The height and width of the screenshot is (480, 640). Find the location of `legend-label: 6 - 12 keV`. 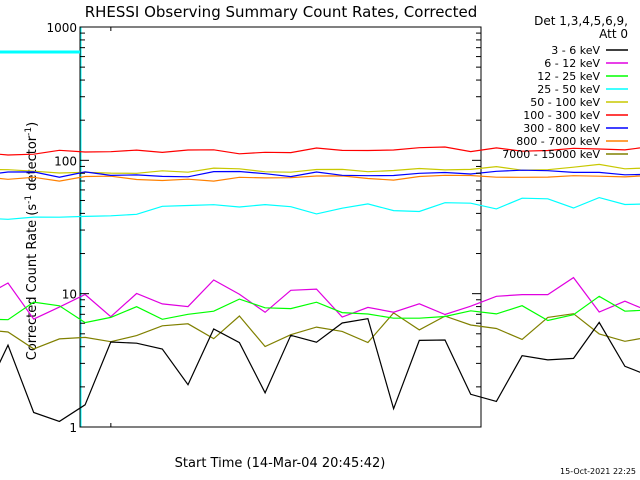

legend-label: 6 - 12 keV is located at coordinates (572, 63).